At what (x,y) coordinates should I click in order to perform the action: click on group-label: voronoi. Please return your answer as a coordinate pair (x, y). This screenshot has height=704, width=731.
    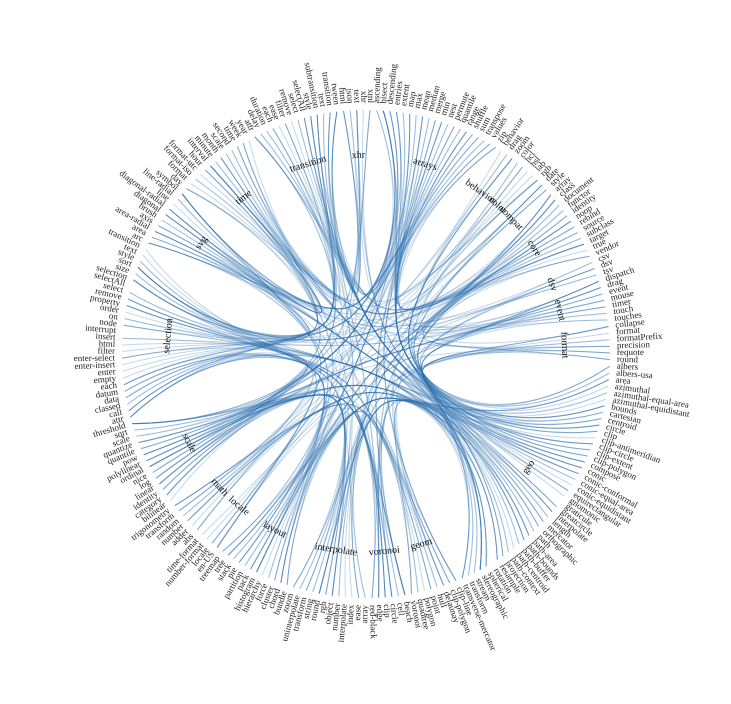
    Looking at the image, I should click on (384, 551).